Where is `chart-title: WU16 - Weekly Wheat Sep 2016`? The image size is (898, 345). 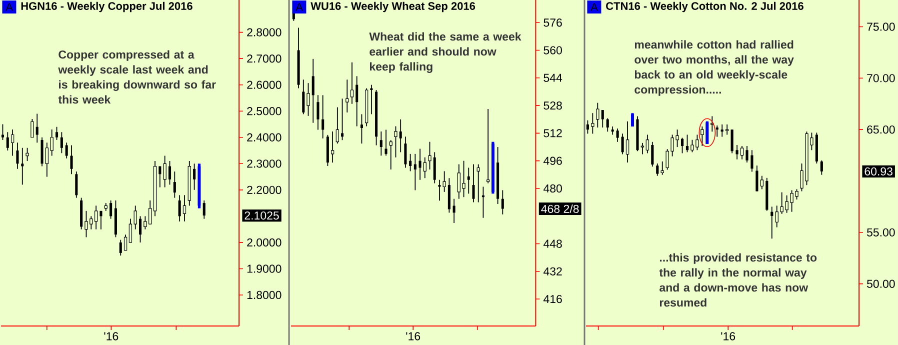
chart-title: WU16 - Weekly Wheat Sep 2016 is located at coordinates (393, 7).